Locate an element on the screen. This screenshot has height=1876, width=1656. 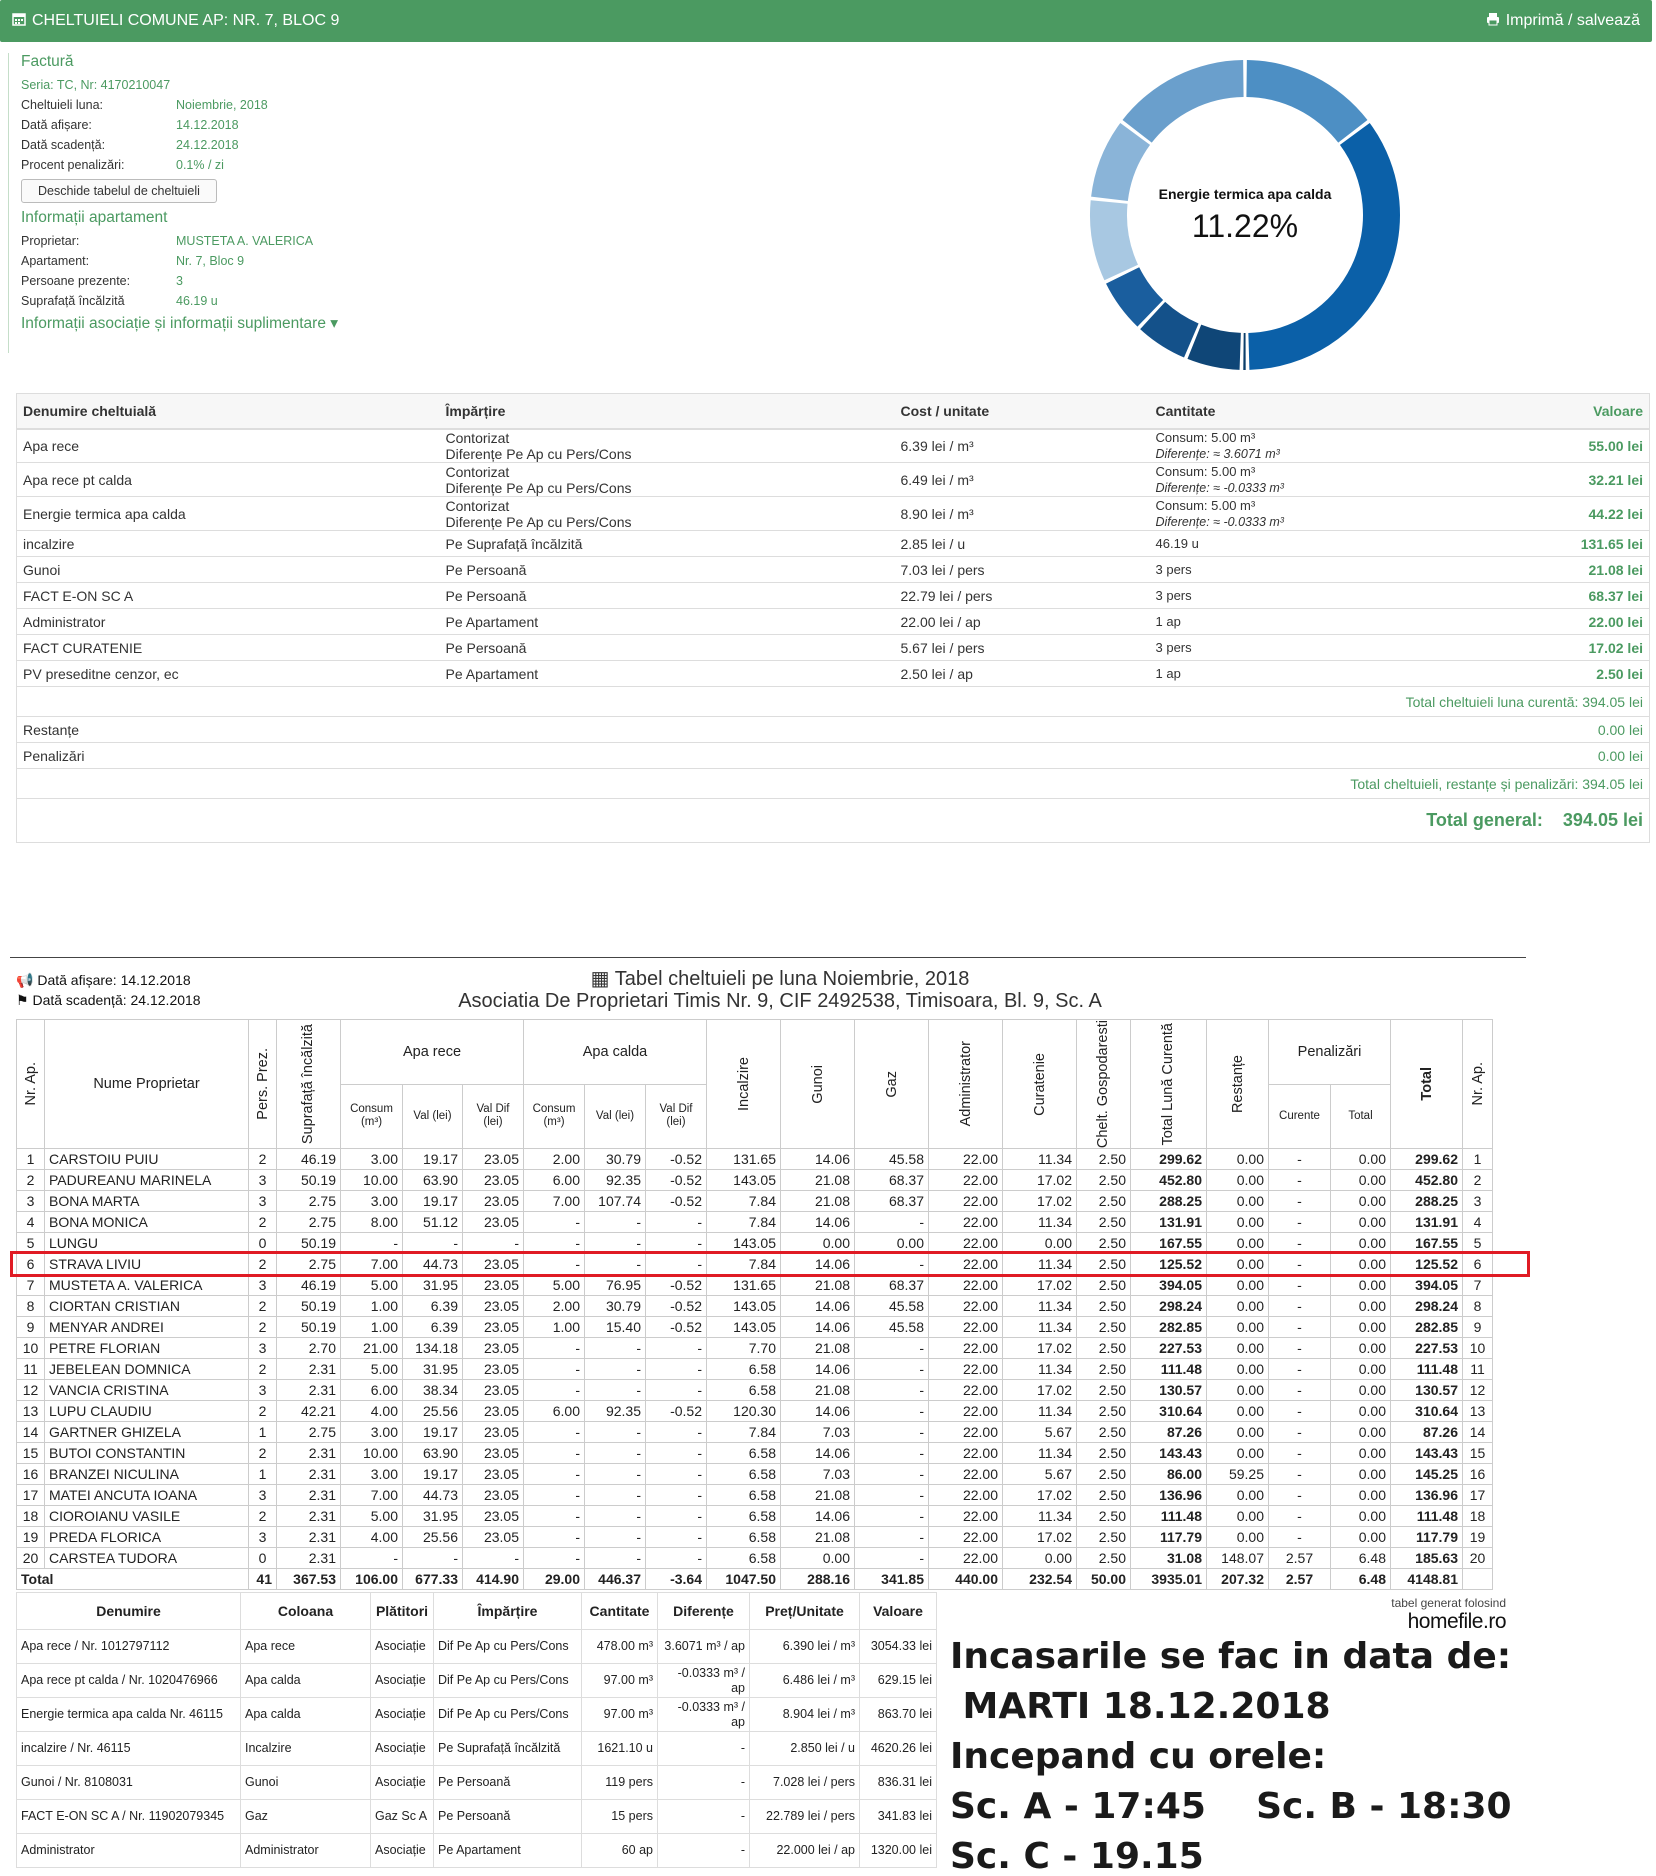
date-due: Dată scadență: 24.12.2018 is located at coordinates (116, 1000).